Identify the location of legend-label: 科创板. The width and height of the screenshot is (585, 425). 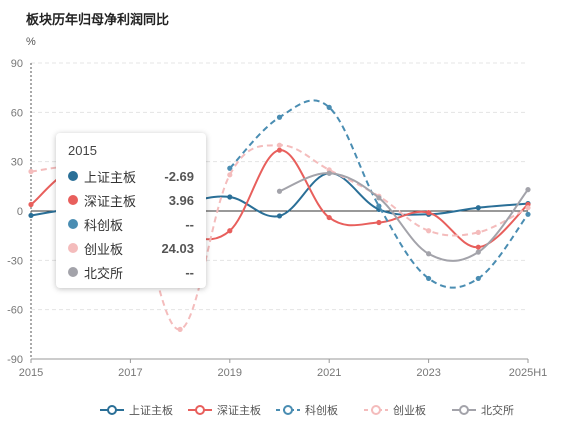
(321, 410).